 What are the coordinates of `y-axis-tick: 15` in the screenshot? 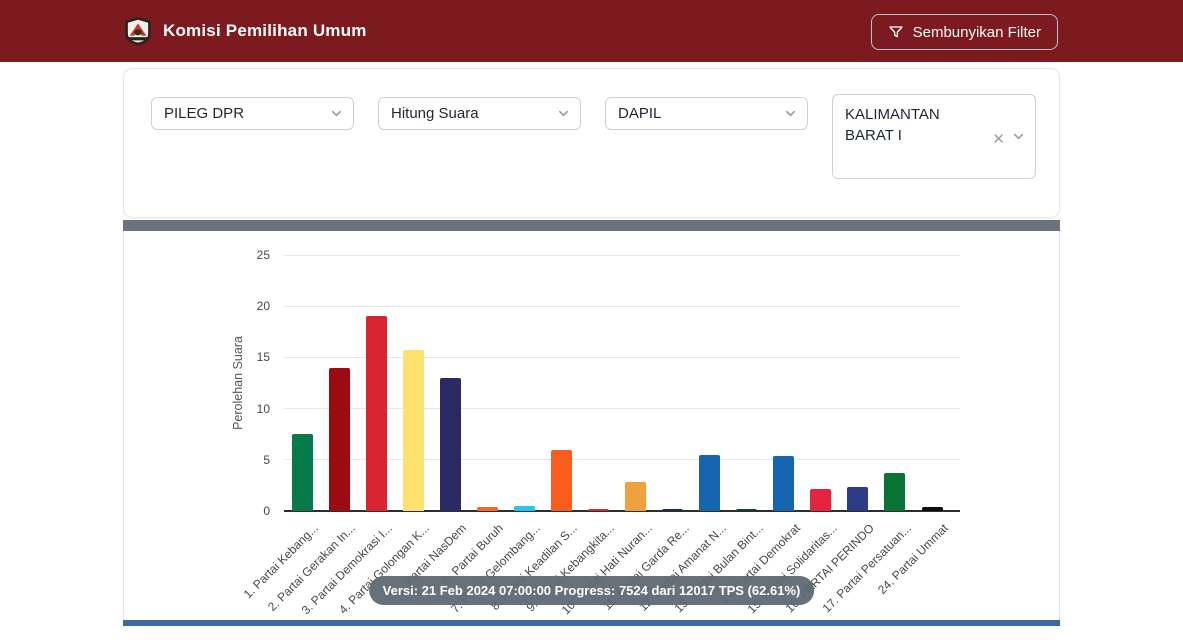 It's located at (263, 357).